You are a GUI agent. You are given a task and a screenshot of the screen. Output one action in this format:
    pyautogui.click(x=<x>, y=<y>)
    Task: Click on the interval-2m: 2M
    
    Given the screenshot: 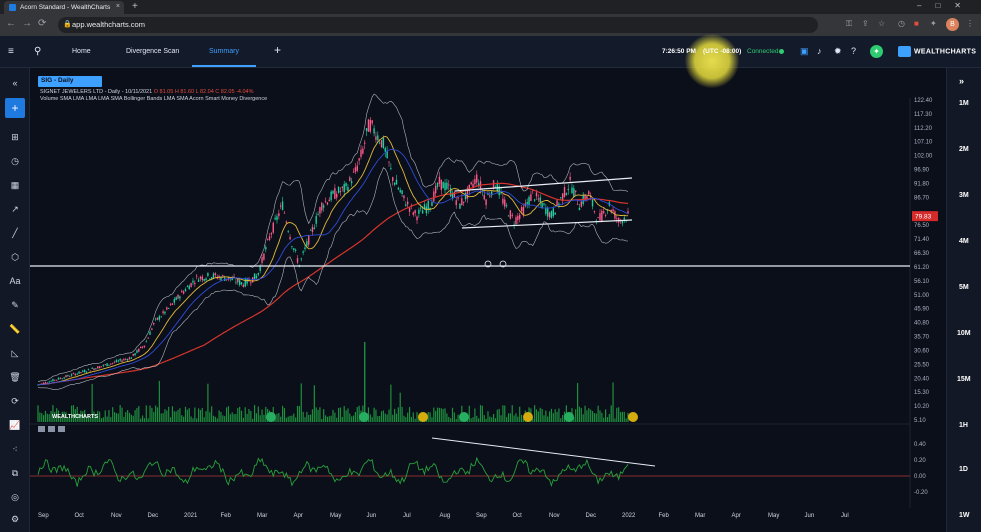 What is the action you would take?
    pyautogui.click(x=964, y=149)
    